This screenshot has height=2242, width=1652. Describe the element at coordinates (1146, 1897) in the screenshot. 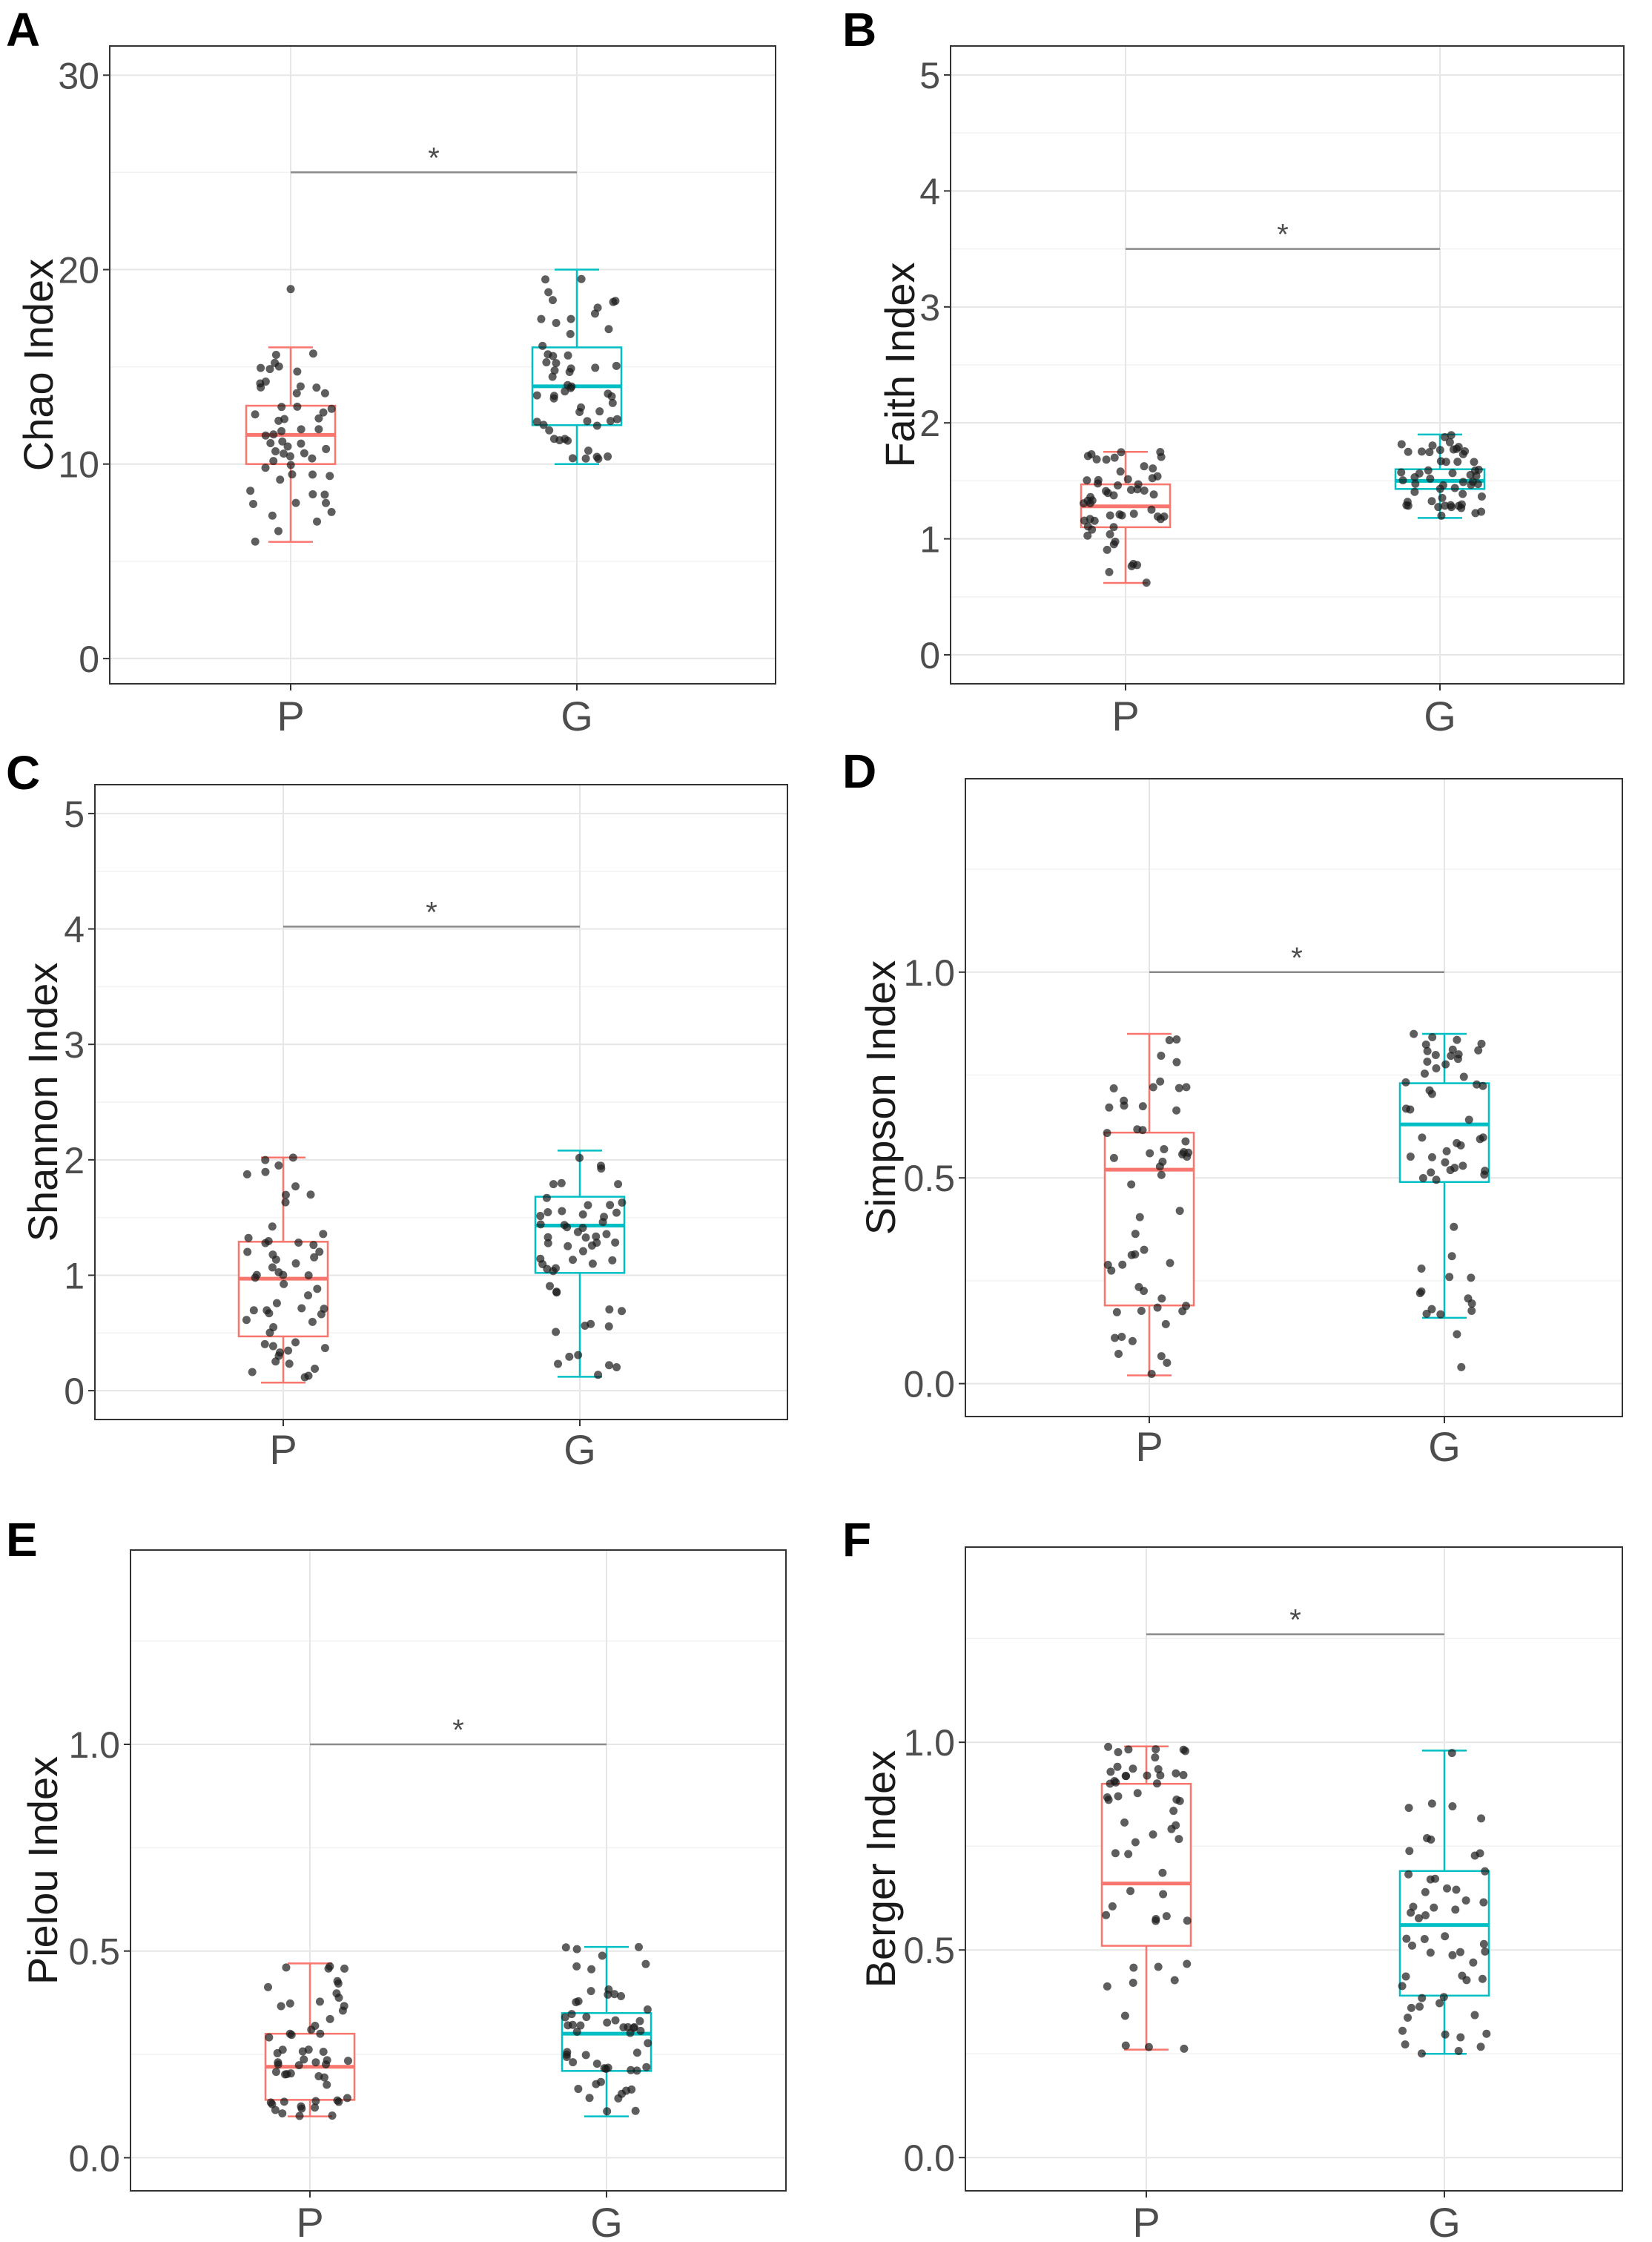

I see `box-p` at that location.